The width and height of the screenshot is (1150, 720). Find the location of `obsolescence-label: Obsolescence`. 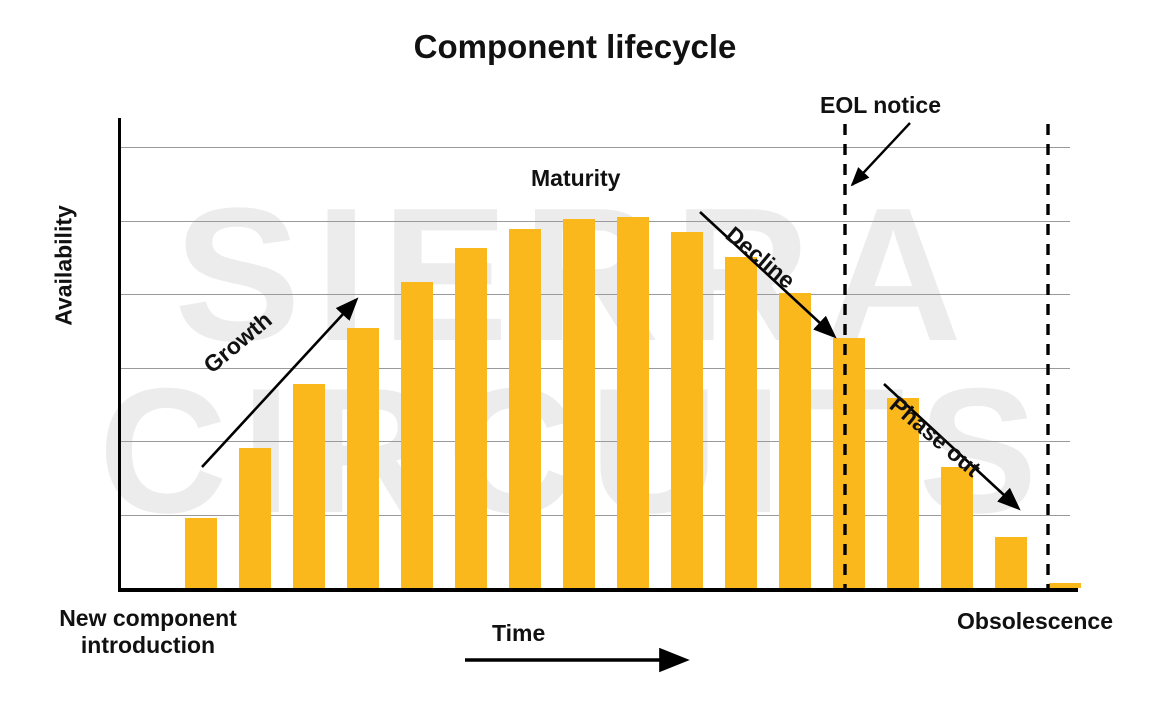

obsolescence-label: Obsolescence is located at coordinates (1035, 621).